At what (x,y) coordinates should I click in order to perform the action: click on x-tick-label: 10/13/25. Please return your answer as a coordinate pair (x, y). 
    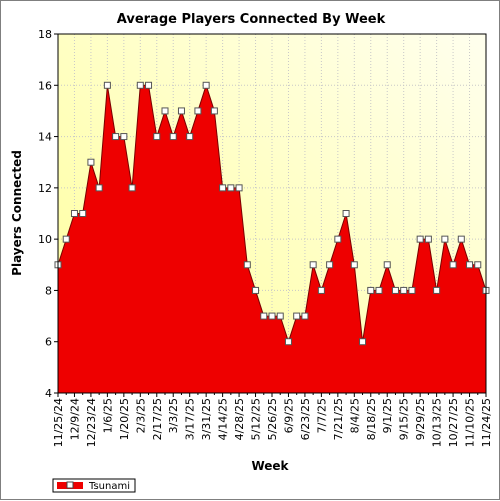
    Looking at the image, I should click on (437, 422).